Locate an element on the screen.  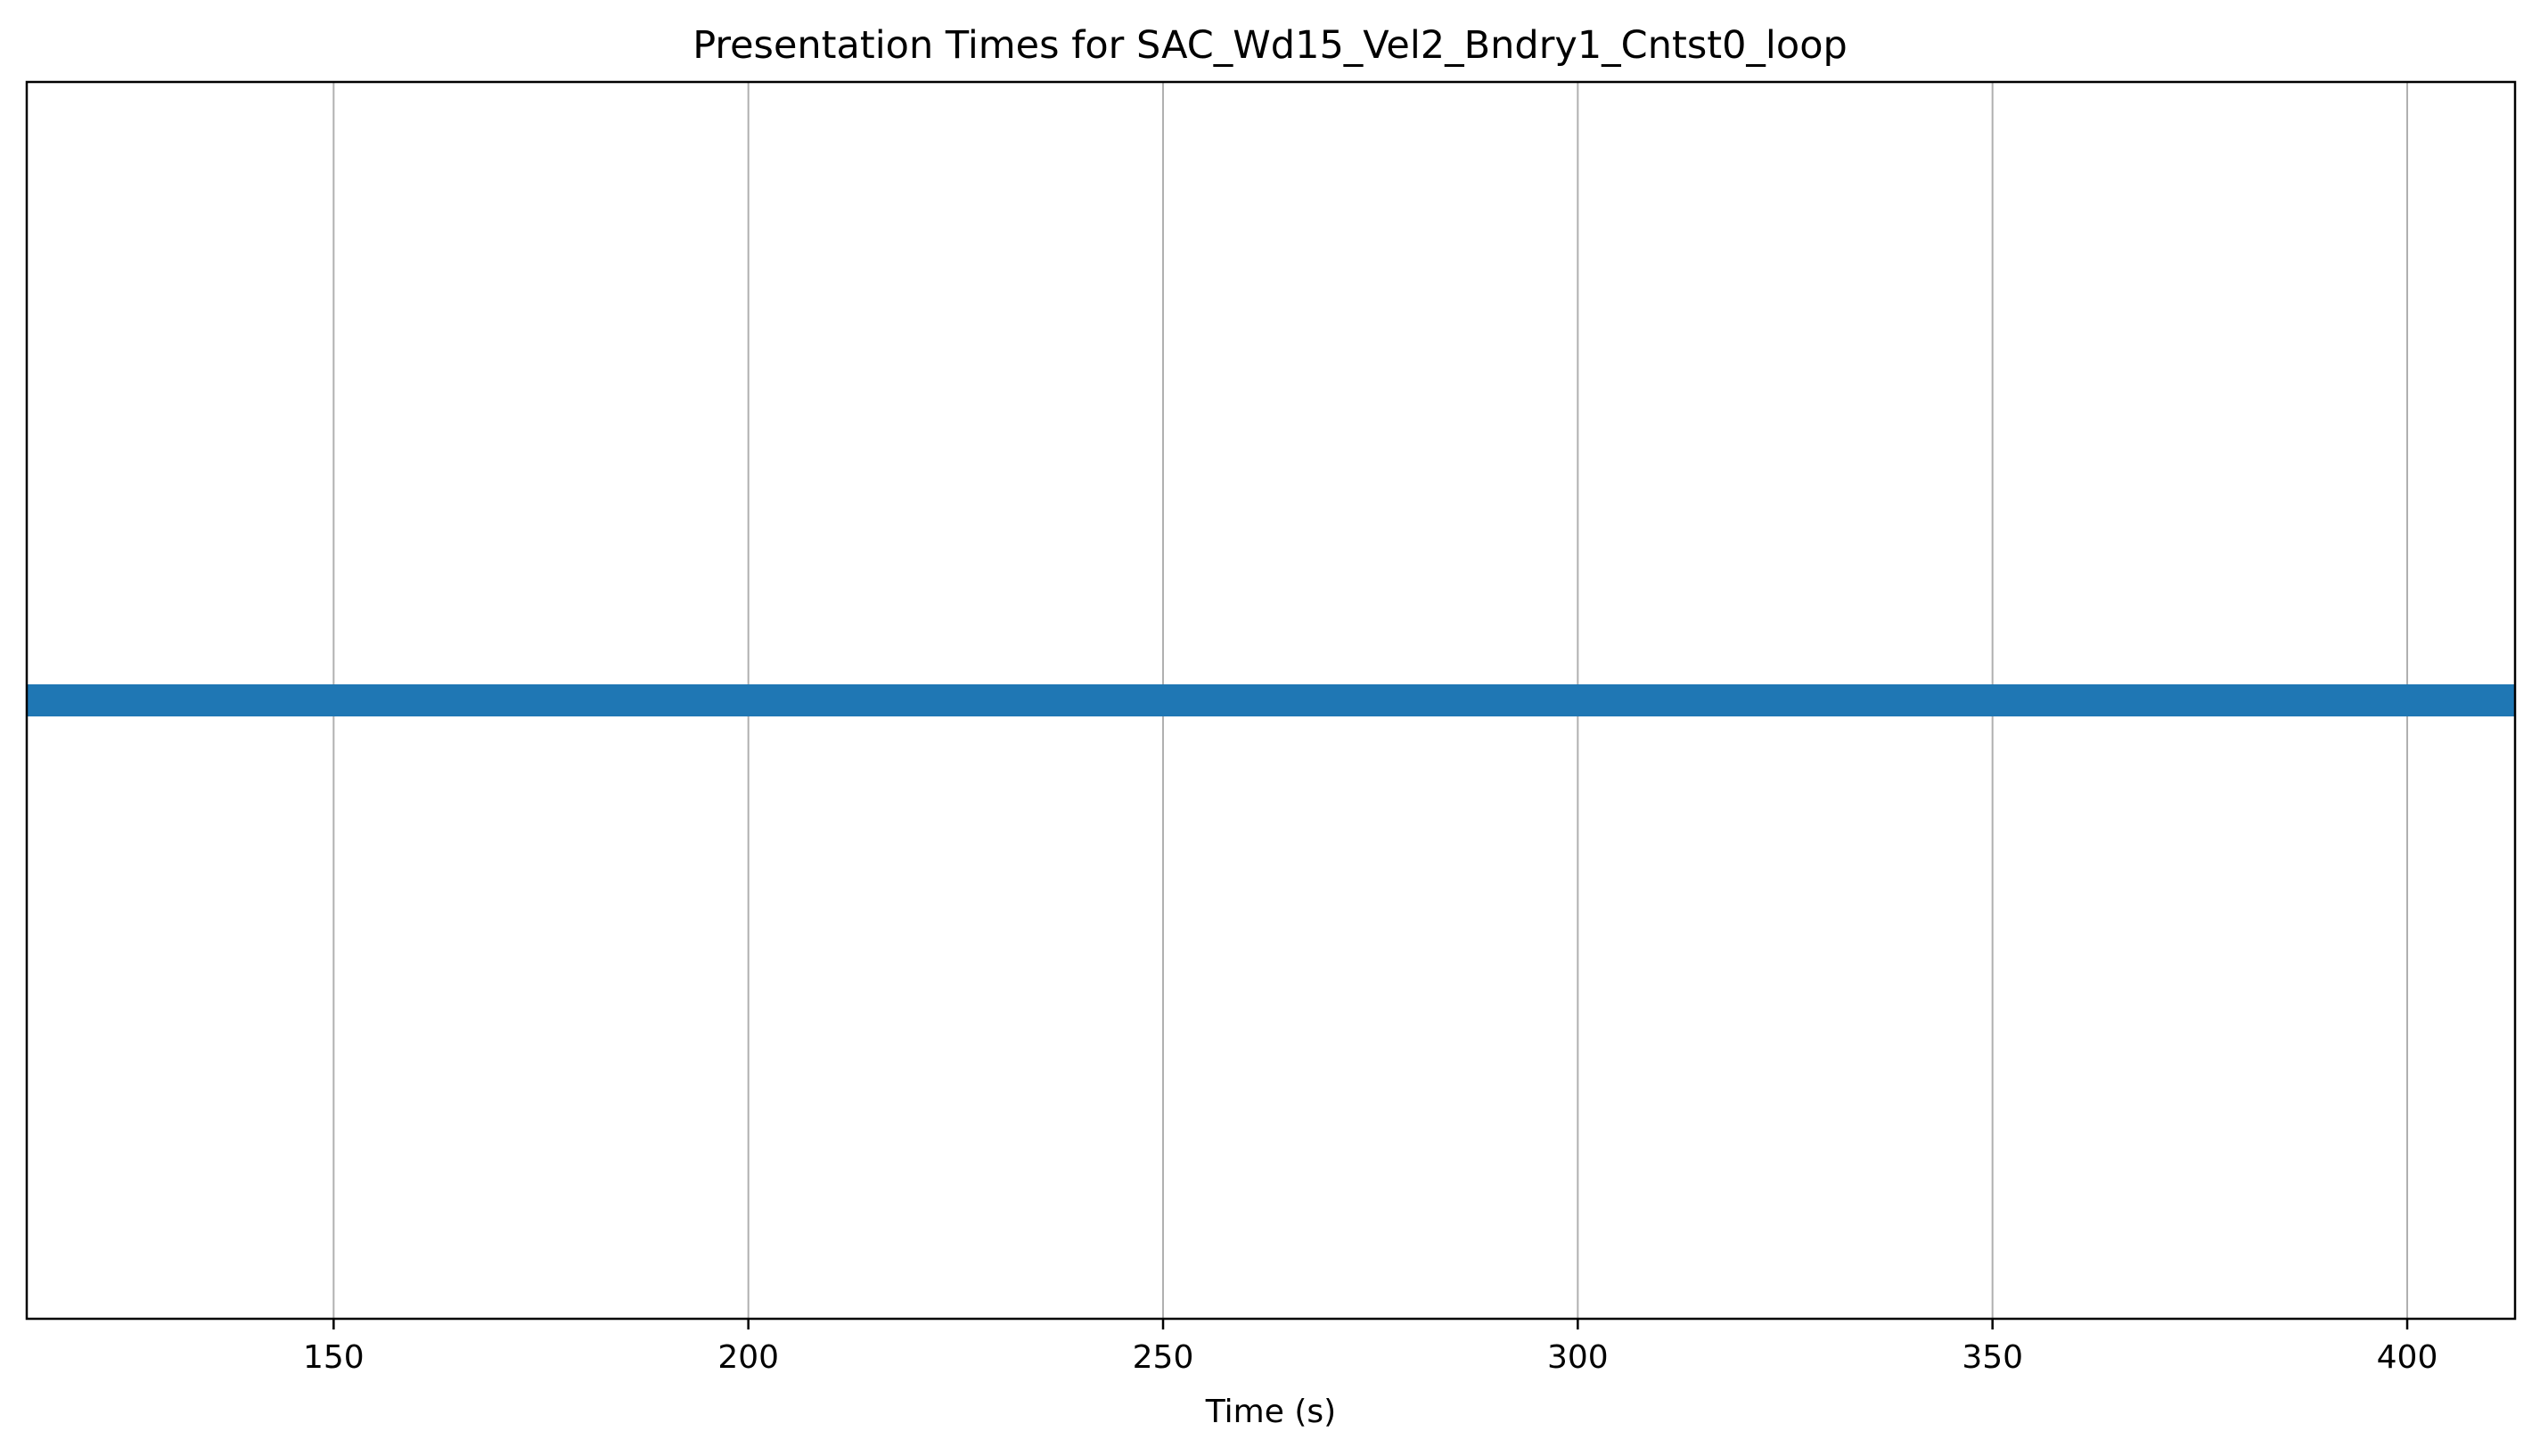
x-tick-label: 200 is located at coordinates (748, 1357).